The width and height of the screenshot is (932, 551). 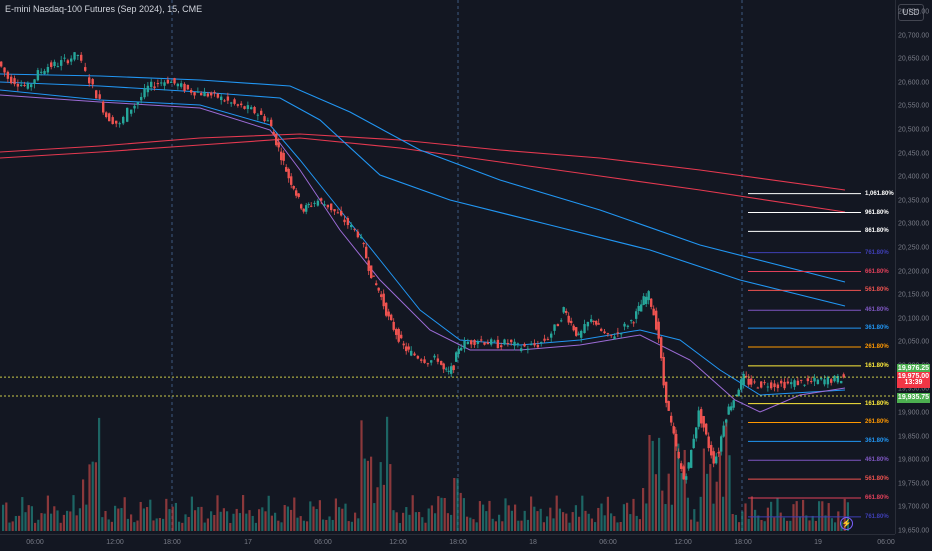 What do you see at coordinates (914, 437) in the screenshot?
I see `price-tick: 19,850.00` at bounding box center [914, 437].